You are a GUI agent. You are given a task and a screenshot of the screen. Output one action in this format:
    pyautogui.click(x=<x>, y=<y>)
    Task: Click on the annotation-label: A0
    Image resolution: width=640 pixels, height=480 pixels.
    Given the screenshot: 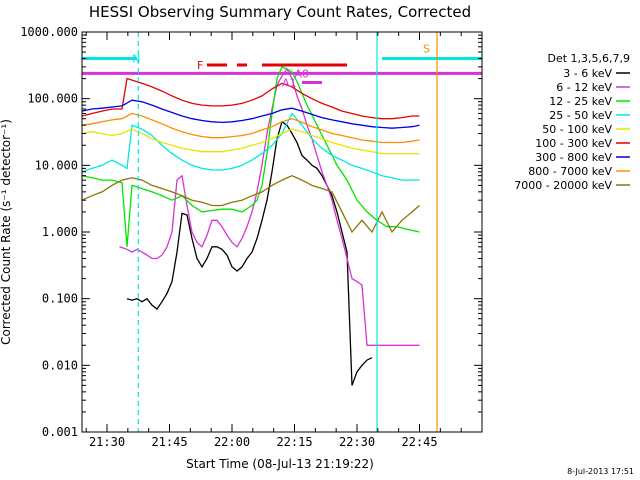 What is the action you would take?
    pyautogui.click(x=302, y=73)
    